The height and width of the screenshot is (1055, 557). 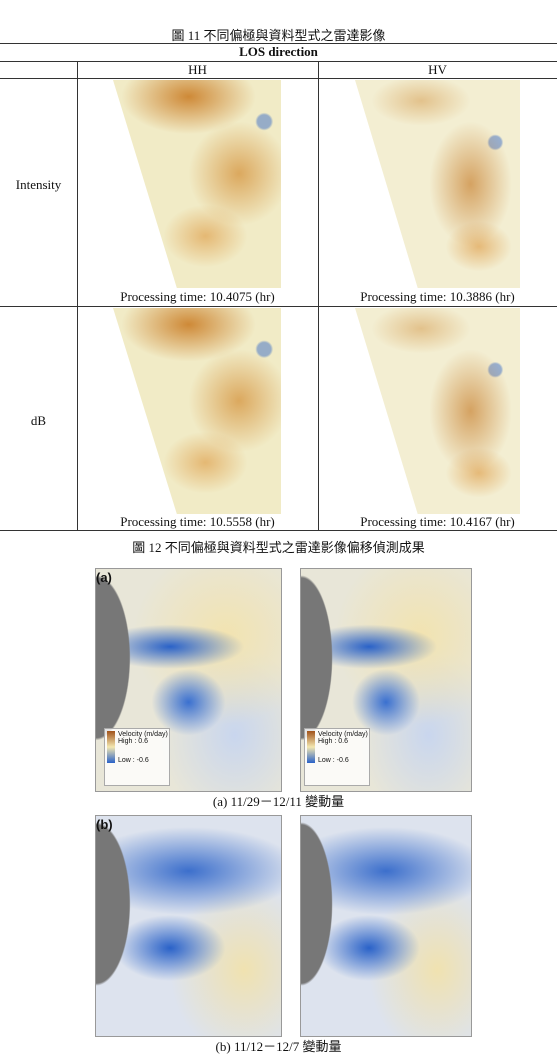 What do you see at coordinates (437, 69) in the screenshot?
I see `column-header: HV` at bounding box center [437, 69].